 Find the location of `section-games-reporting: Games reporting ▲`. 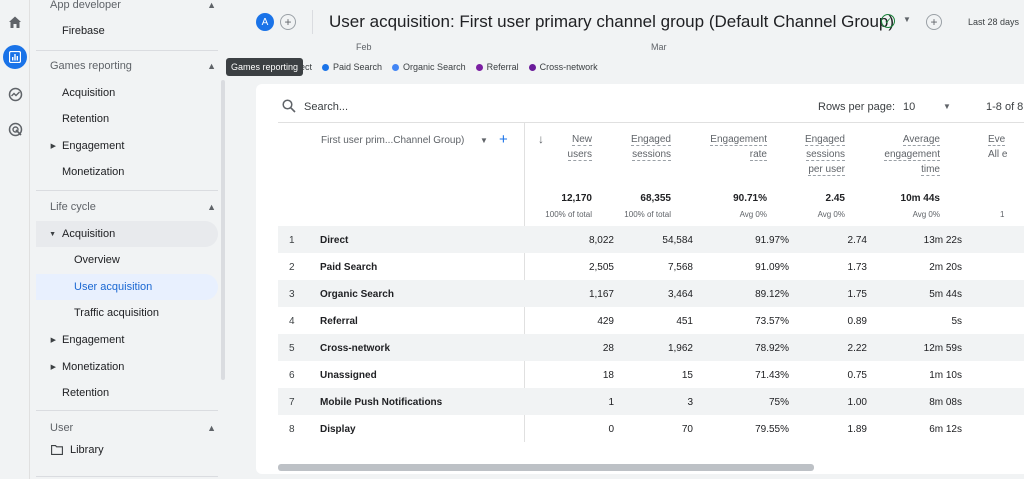

section-games-reporting: Games reporting ▲ is located at coordinates (135, 66).